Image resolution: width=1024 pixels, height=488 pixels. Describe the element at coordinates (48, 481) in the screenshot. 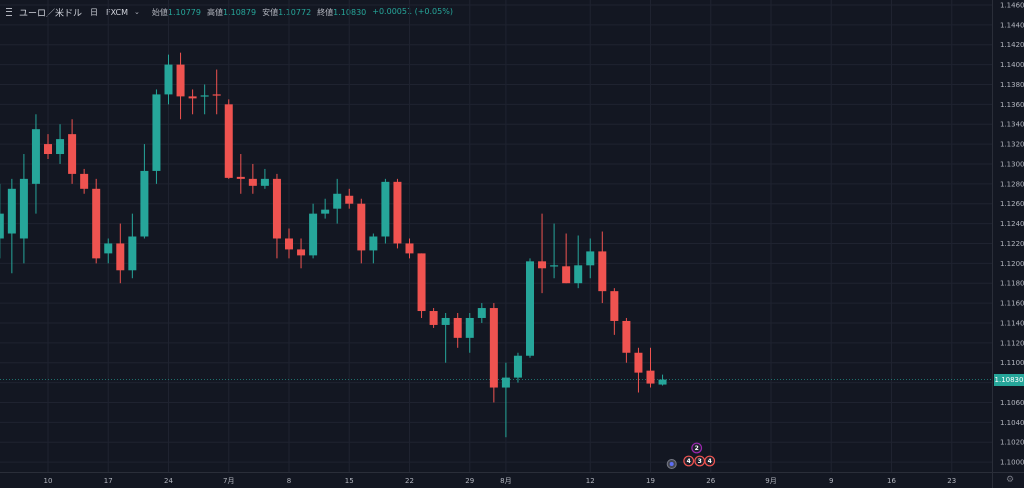

I see `x-tick-label: 10` at that location.